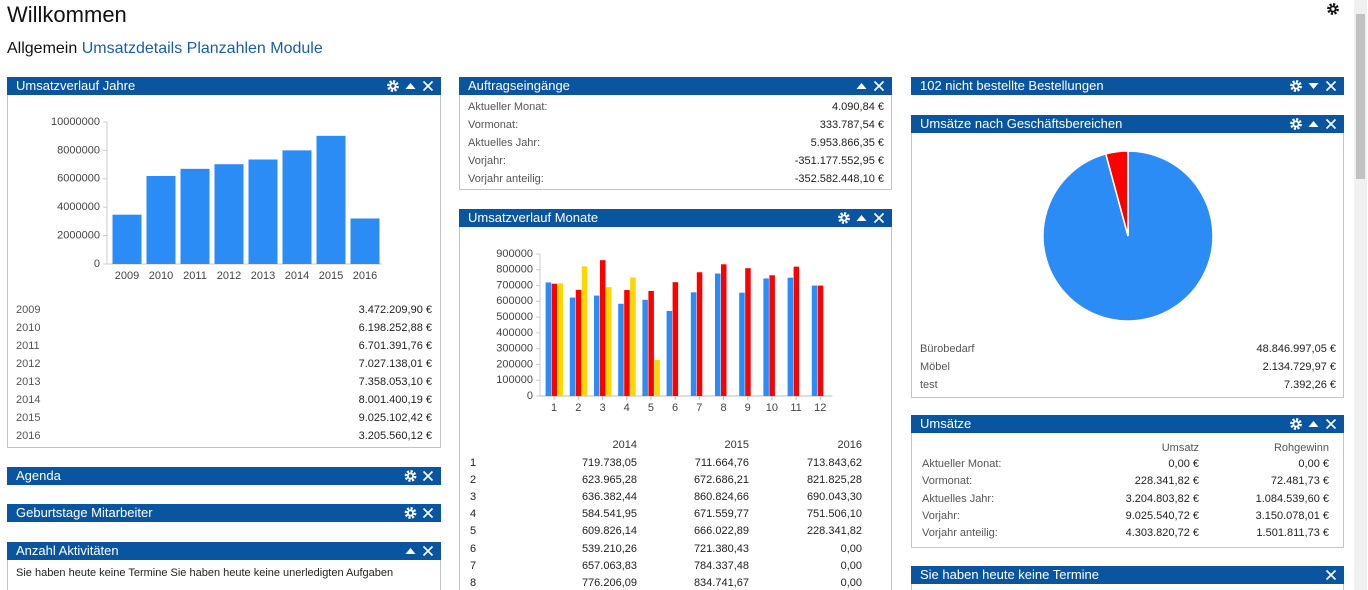 This screenshot has height=590, width=1368. I want to click on panel-title: 102 nicht bestellte Bestellungen, so click(1012, 86).